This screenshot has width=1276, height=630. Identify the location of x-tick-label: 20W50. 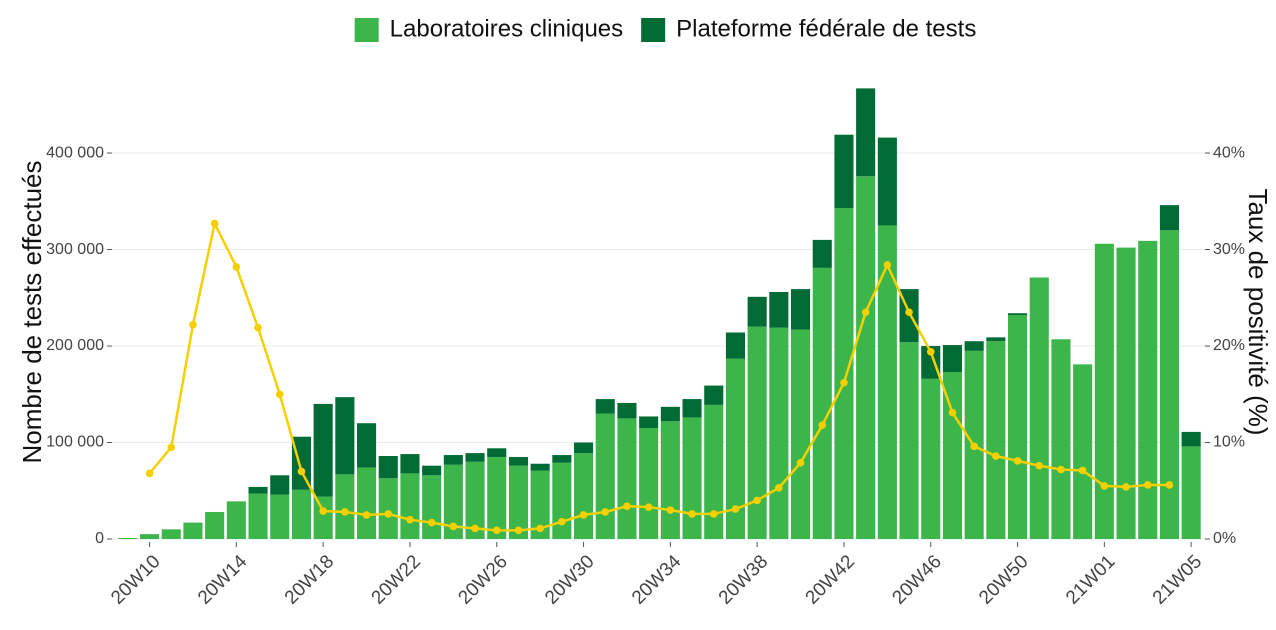
(1003, 579).